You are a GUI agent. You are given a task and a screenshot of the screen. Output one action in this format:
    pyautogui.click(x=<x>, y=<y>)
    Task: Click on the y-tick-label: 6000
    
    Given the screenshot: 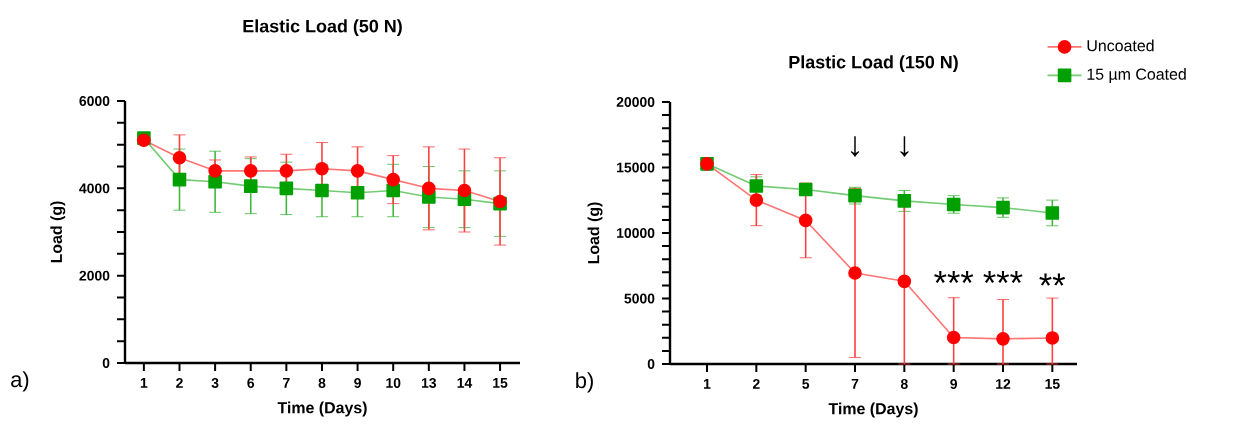 What is the action you would take?
    pyautogui.click(x=94, y=101)
    